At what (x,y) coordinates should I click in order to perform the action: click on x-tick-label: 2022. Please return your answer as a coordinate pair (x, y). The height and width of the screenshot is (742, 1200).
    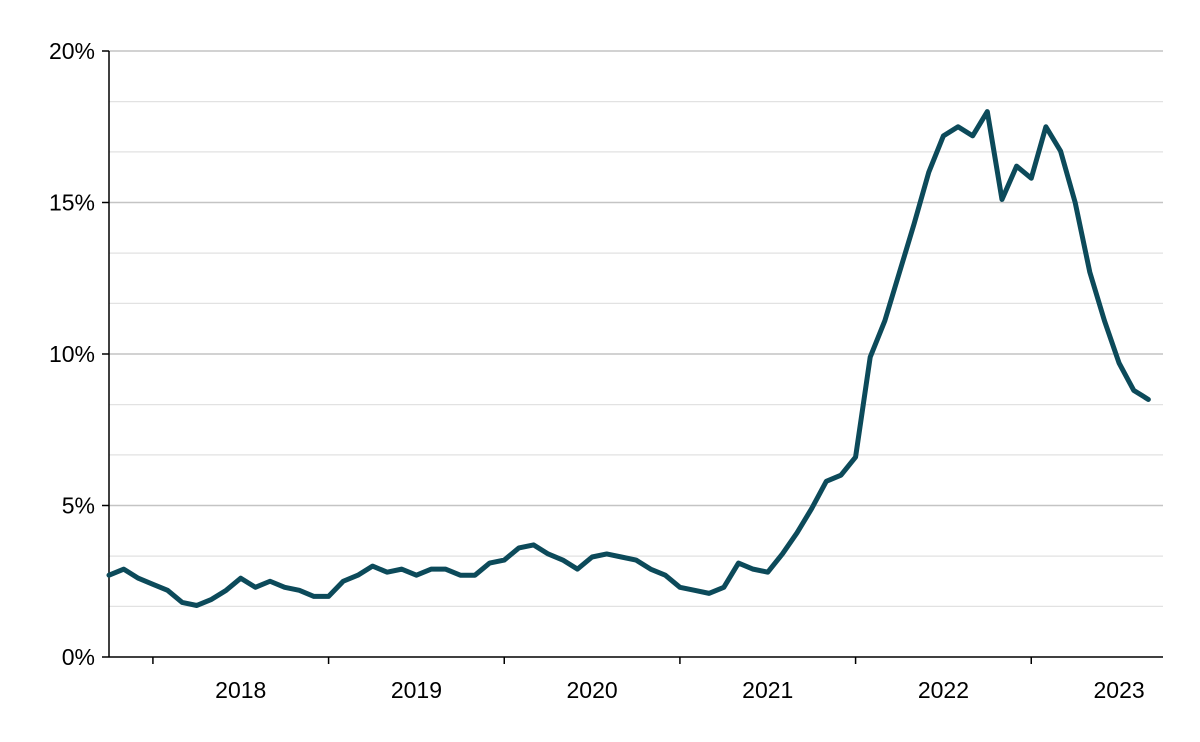
    Looking at the image, I should click on (943, 690).